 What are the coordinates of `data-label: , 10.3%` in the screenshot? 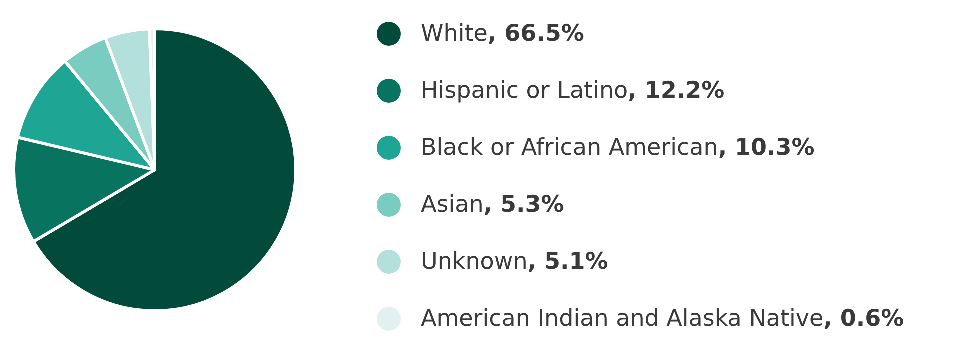 It's located at (766, 148).